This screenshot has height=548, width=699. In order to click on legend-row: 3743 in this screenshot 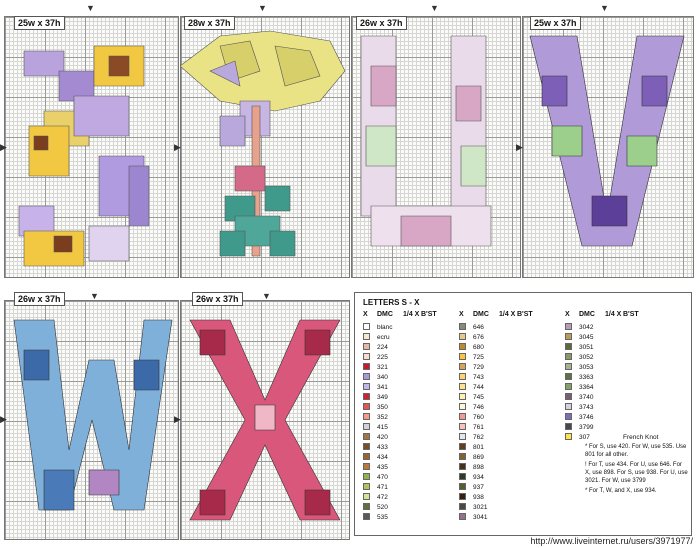, I will do `click(619, 407)`.